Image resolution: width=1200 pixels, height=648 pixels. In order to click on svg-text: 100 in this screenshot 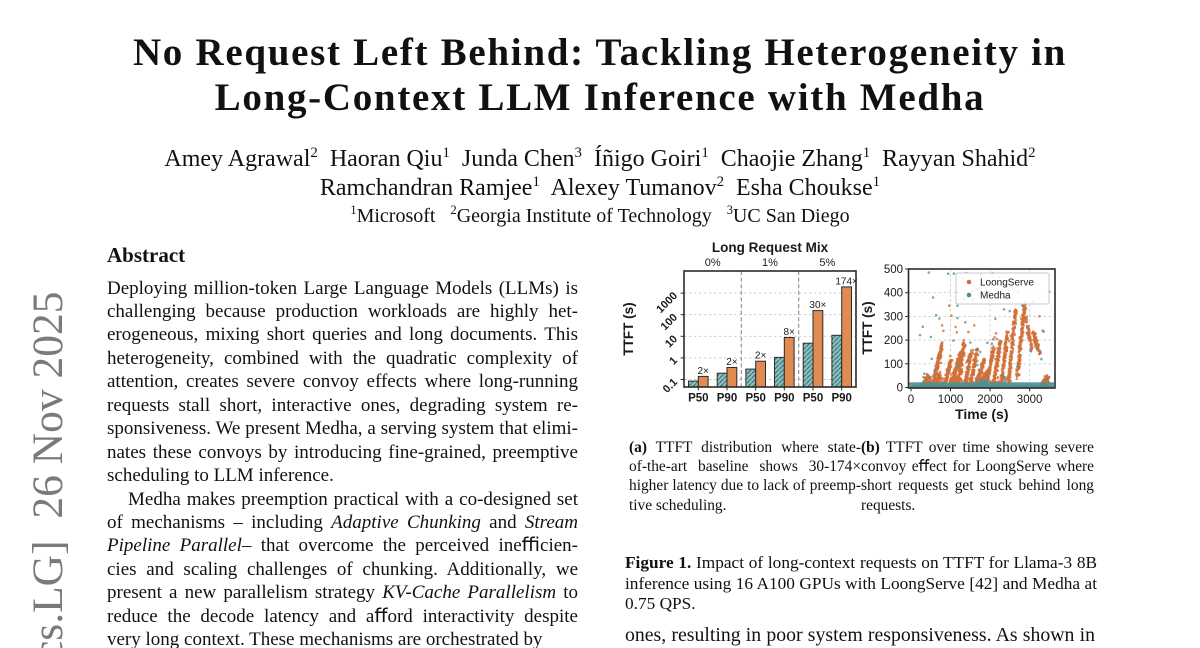, I will do `click(893, 365)`.